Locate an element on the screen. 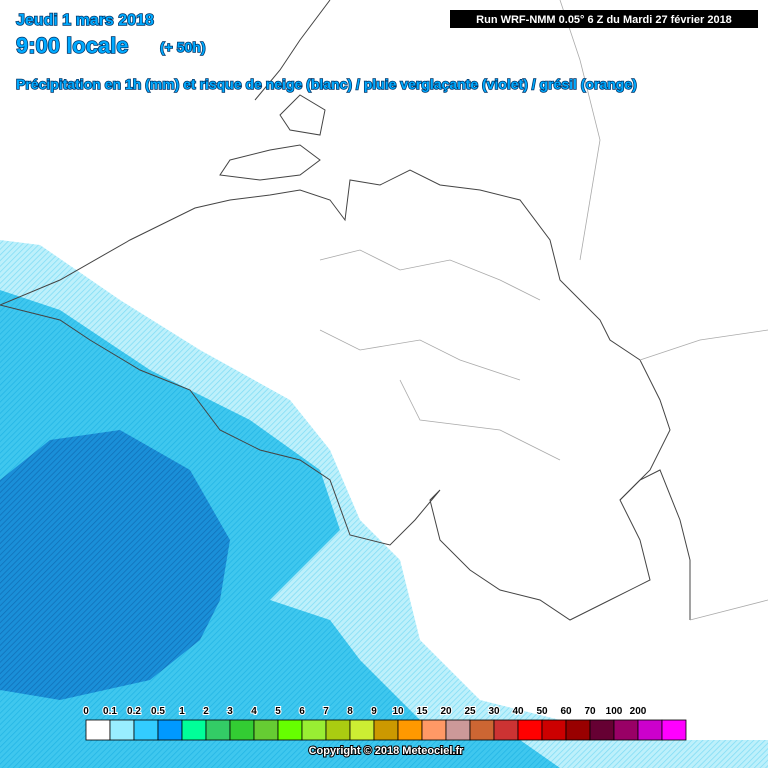 Image resolution: width=768 pixels, height=773 pixels. legend-label: 70 is located at coordinates (590, 711).